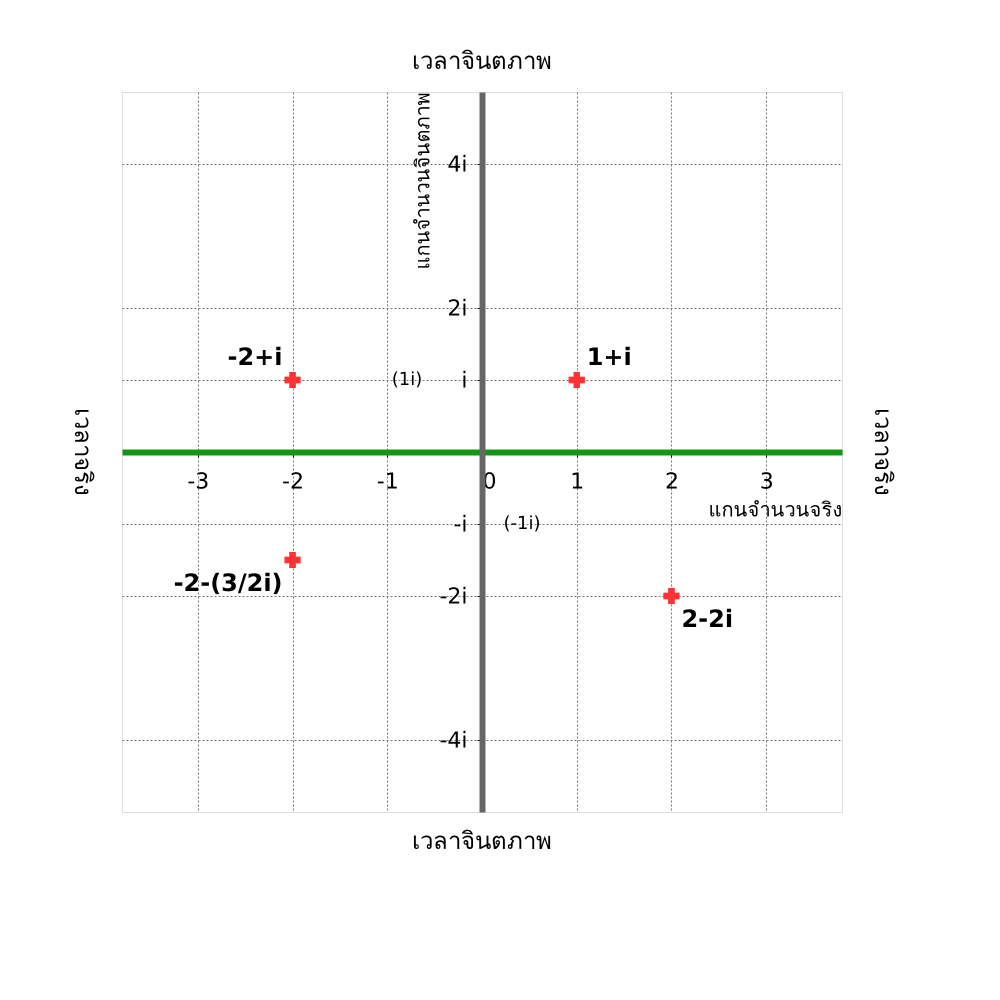 Image resolution: width=1000 pixels, height=1000 pixels. What do you see at coordinates (457, 309) in the screenshot?
I see `y-tick-label: 2i` at bounding box center [457, 309].